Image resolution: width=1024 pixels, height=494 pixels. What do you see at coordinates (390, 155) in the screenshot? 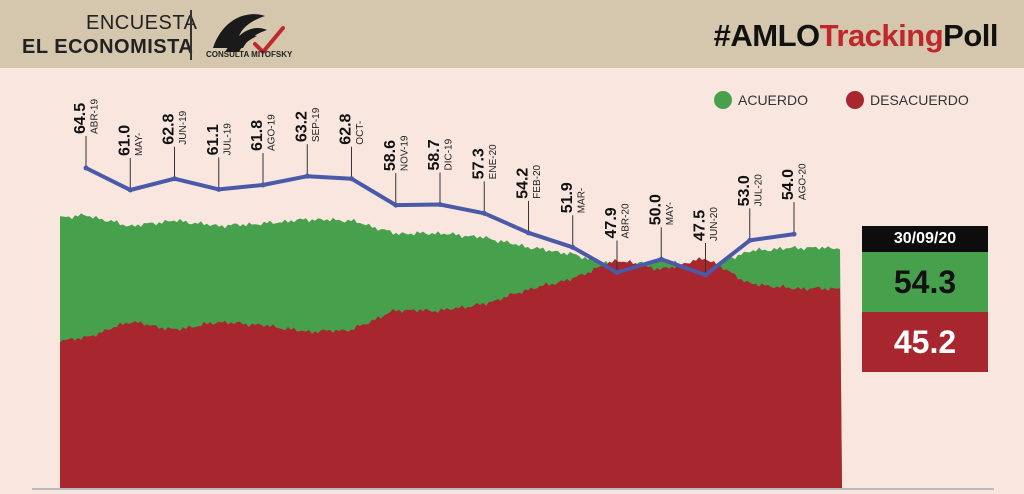
I see `value-label: 58.6` at bounding box center [390, 155].